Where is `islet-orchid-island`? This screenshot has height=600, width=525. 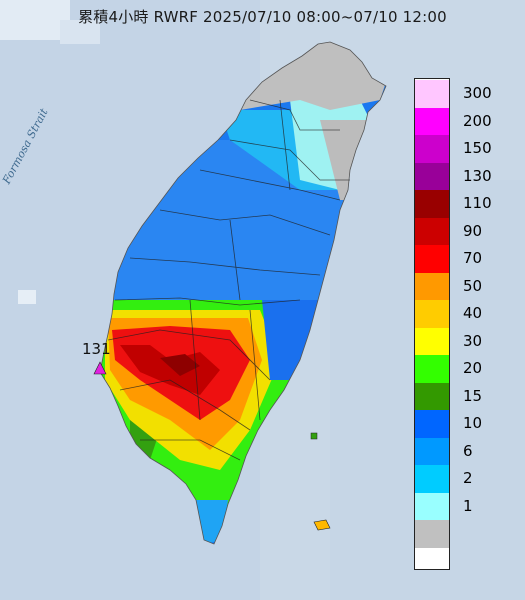
islet-orchid-island is located at coordinates (322, 525).